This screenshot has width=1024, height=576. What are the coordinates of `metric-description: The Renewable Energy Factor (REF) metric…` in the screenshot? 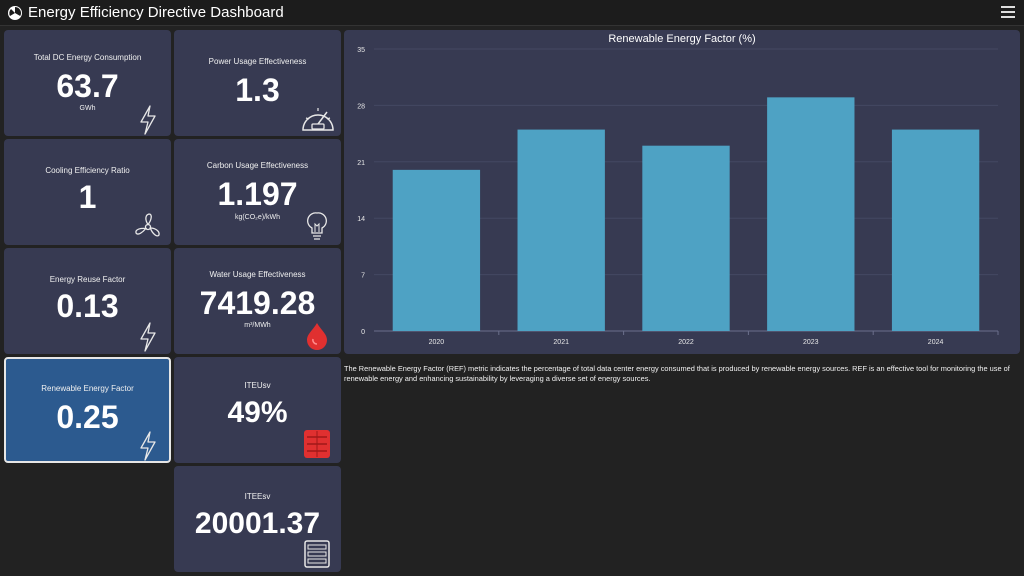 It's located at (677, 373).